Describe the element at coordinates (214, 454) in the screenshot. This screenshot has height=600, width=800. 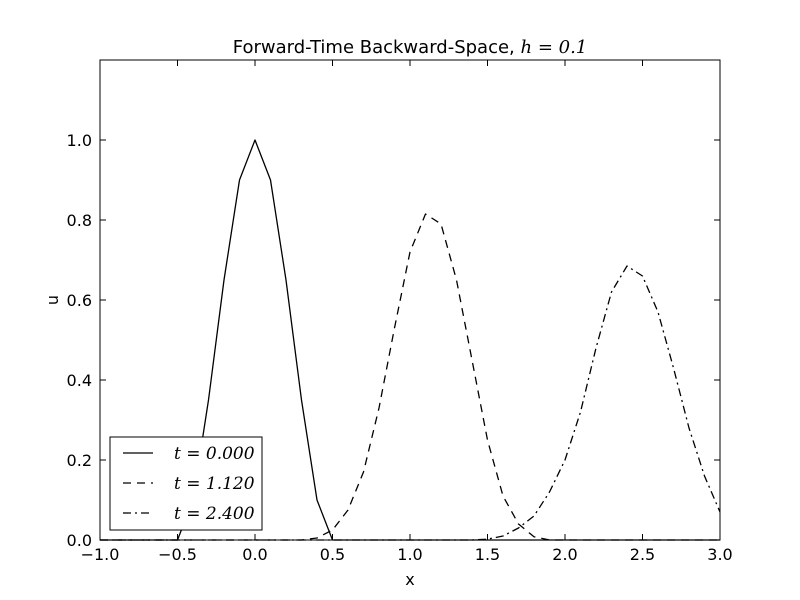
I see `legend-label-0: t = 0.000` at that location.